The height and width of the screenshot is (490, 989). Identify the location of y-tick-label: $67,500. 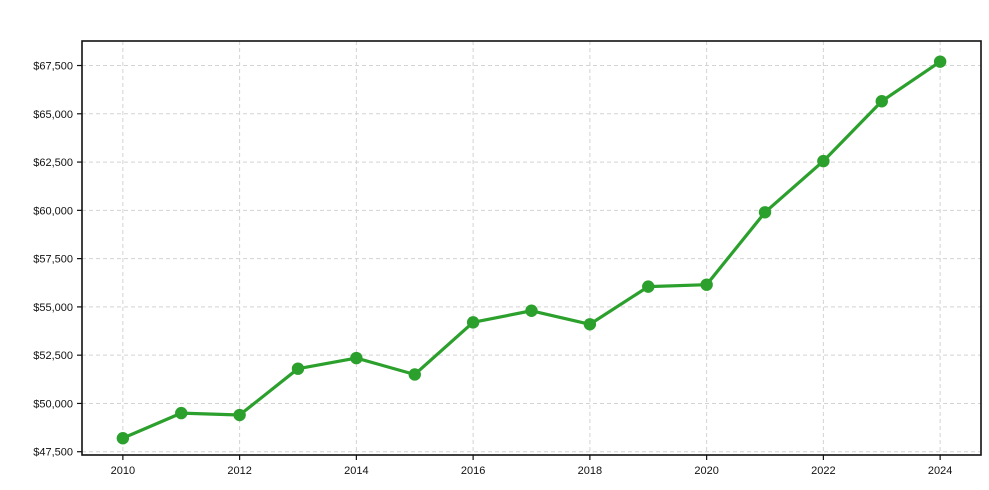
(53, 67).